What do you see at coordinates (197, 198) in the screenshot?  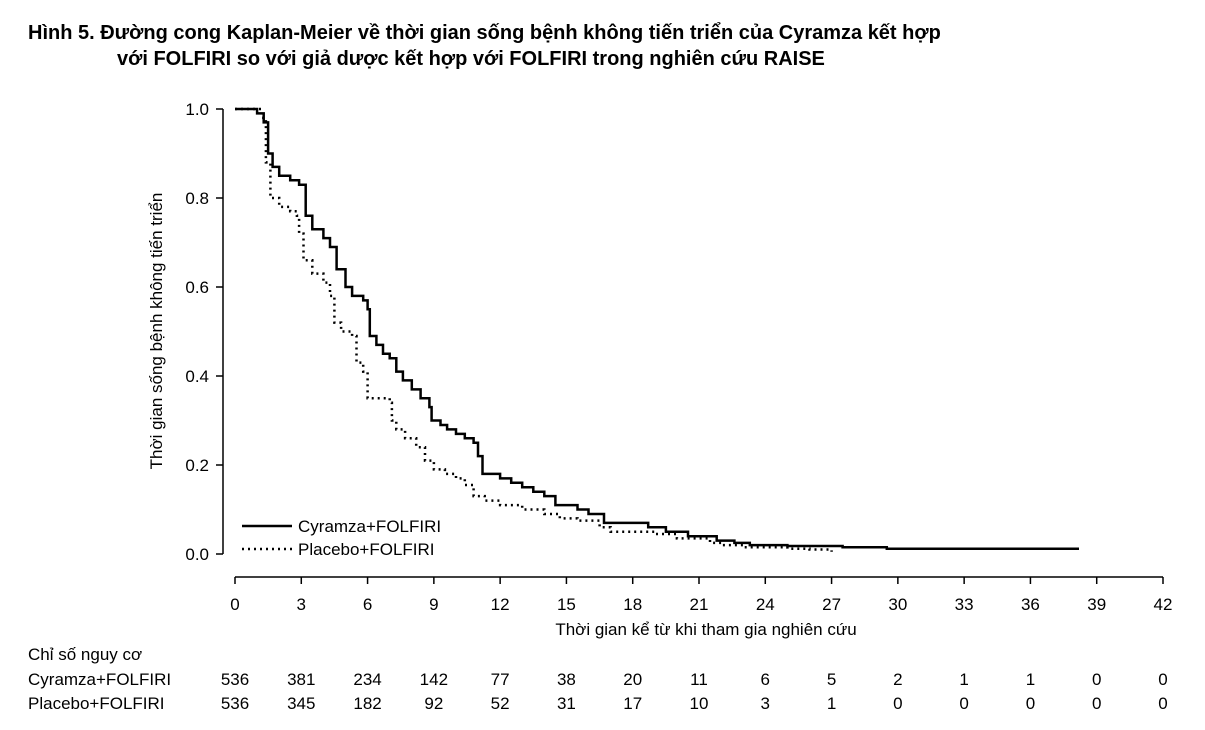 I see `y-tick-label: 0.8` at bounding box center [197, 198].